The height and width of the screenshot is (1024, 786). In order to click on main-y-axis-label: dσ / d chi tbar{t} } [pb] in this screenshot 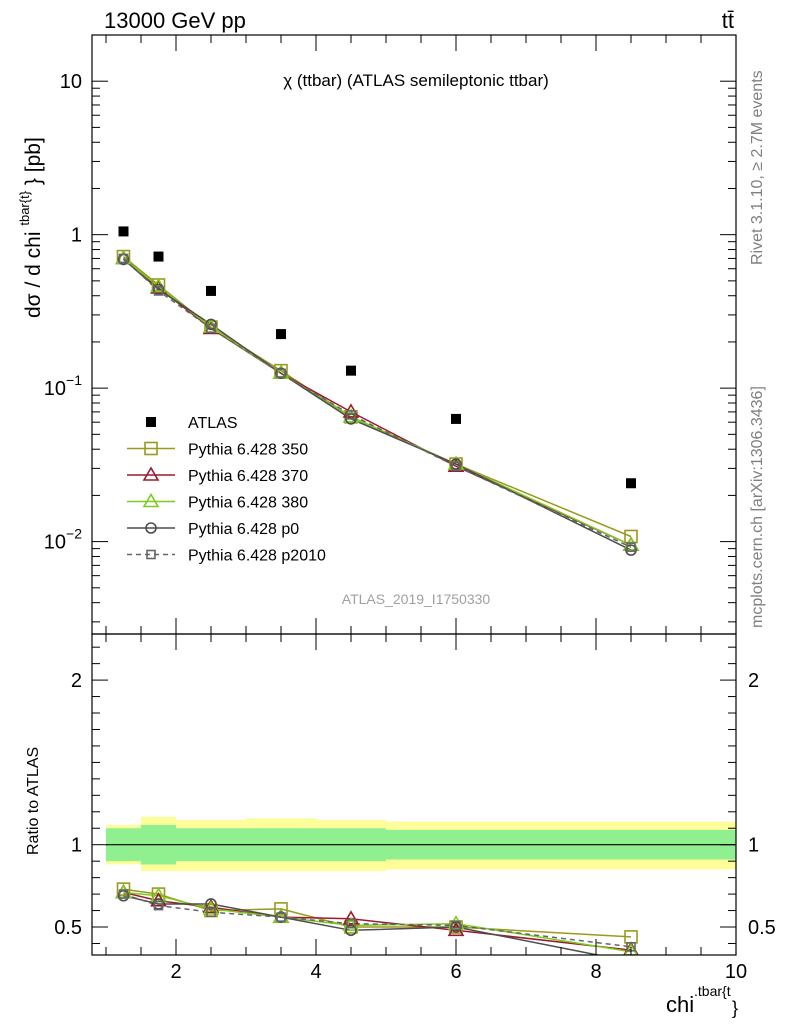, I will do `click(28, 227)`.